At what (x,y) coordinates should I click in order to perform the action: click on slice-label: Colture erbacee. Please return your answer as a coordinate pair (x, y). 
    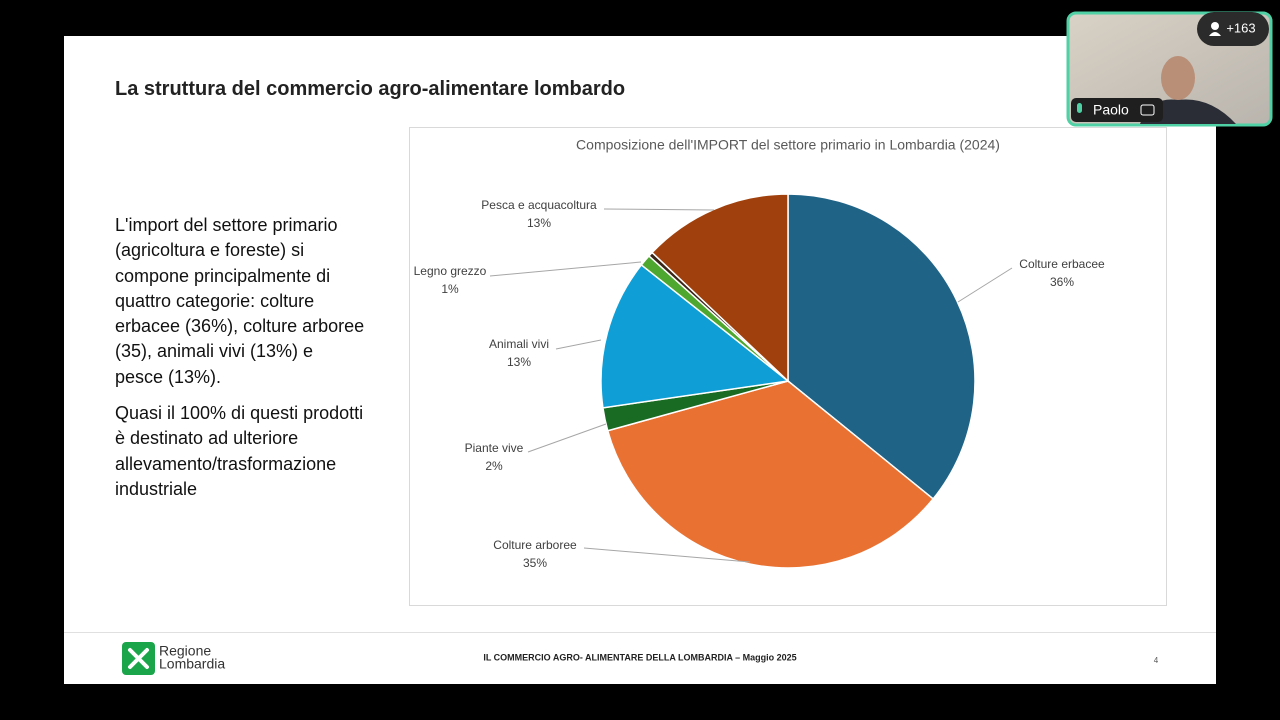
    Looking at the image, I should click on (1062, 264).